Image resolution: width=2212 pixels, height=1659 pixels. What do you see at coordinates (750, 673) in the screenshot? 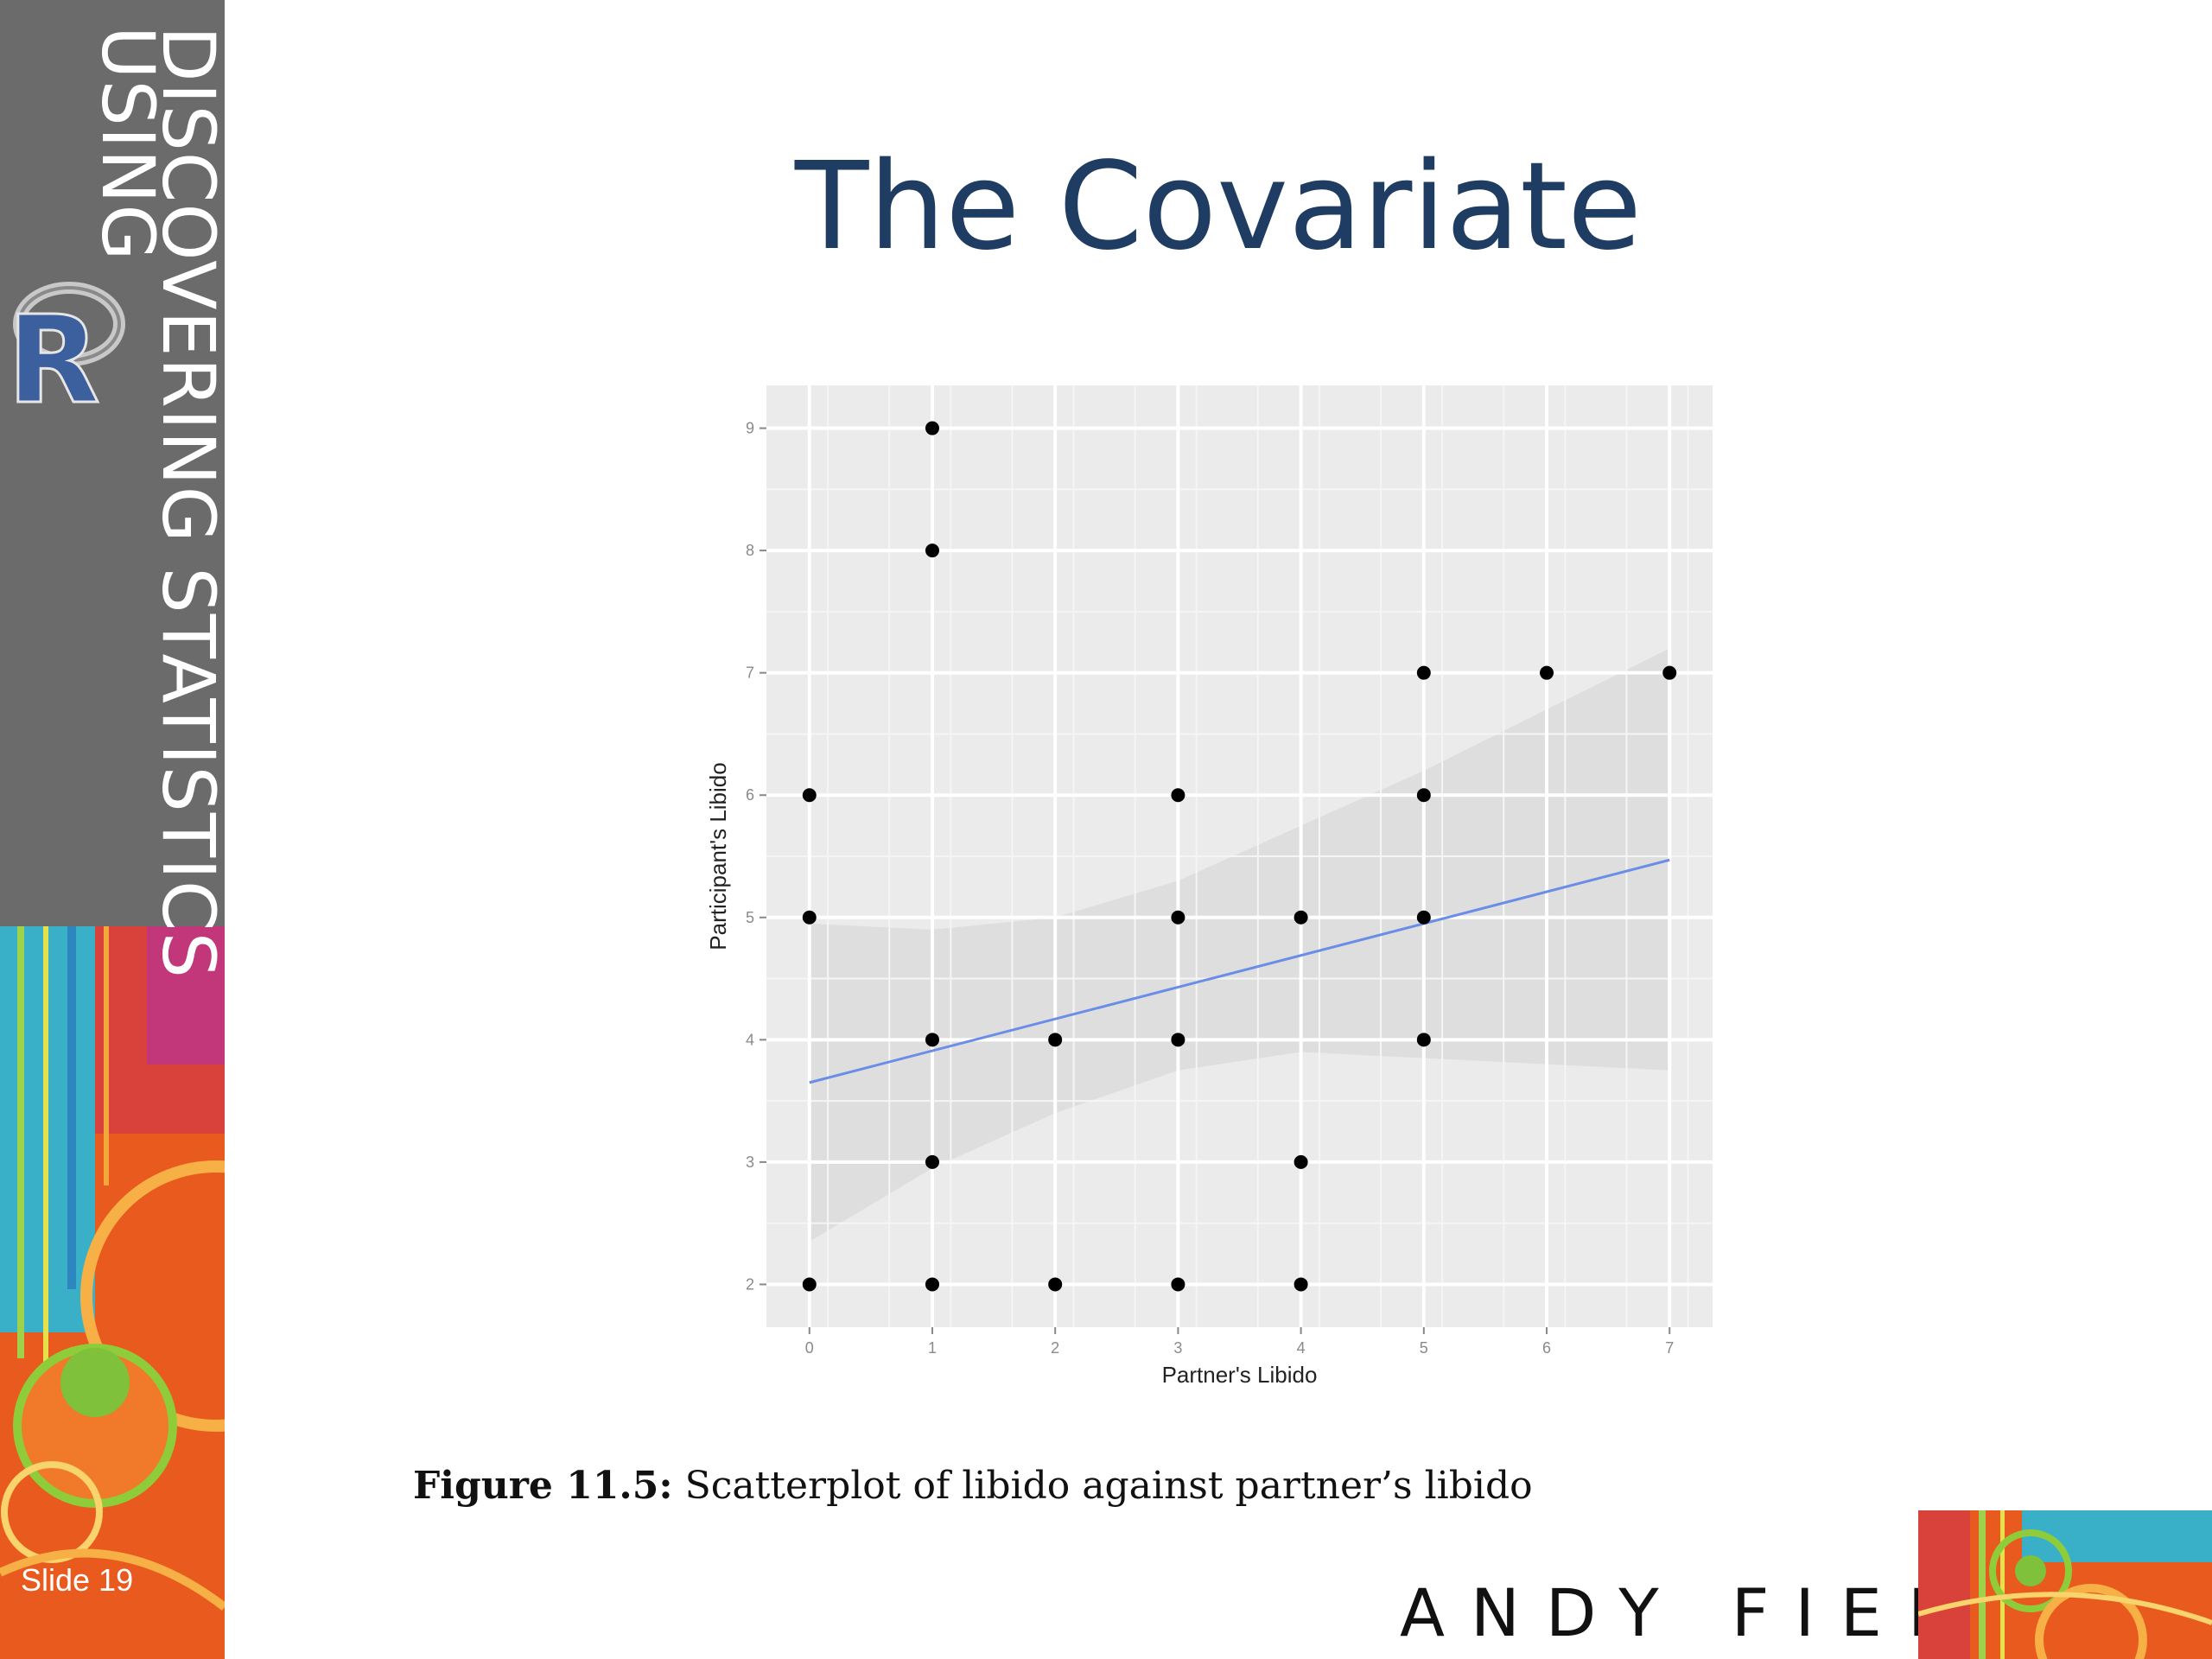
I see `y-tick-label: 7` at bounding box center [750, 673].